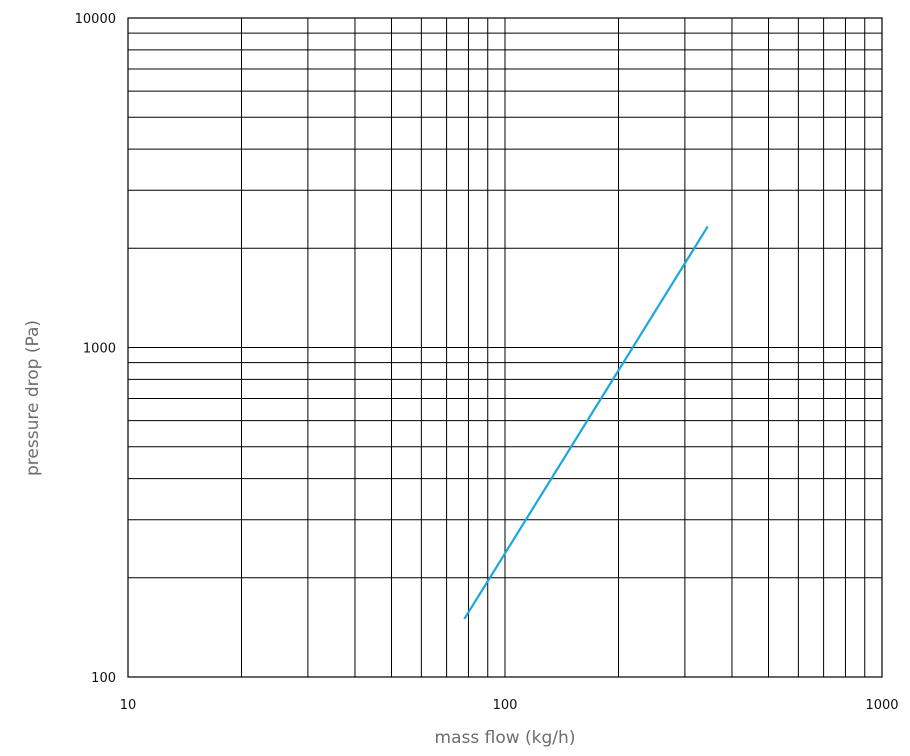 Image resolution: width=910 pixels, height=756 pixels. What do you see at coordinates (505, 705) in the screenshot?
I see `x-tick-label: 100` at bounding box center [505, 705].